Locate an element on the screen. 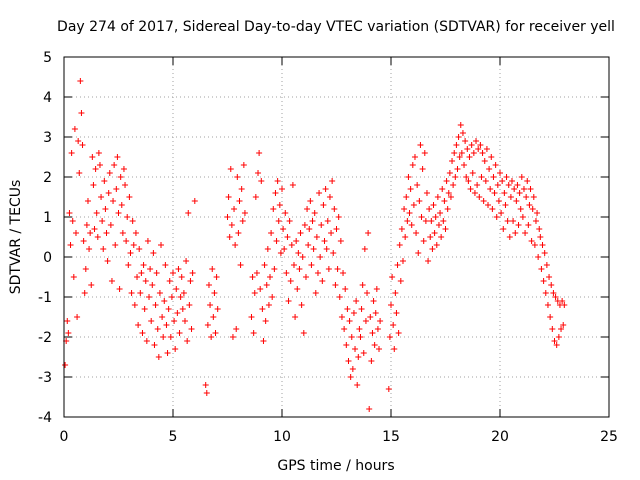  y-tick-label: 1 is located at coordinates (47, 218).